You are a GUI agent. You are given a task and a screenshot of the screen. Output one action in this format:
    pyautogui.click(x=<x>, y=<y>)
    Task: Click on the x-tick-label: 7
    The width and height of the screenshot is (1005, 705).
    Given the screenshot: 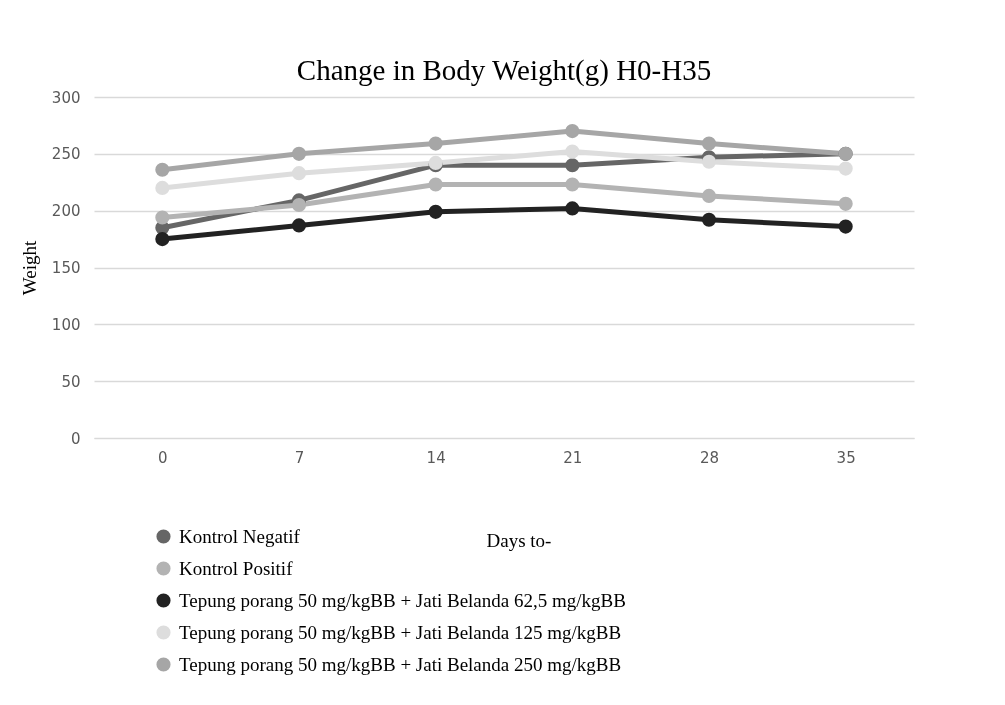 What is the action you would take?
    pyautogui.click(x=299, y=457)
    